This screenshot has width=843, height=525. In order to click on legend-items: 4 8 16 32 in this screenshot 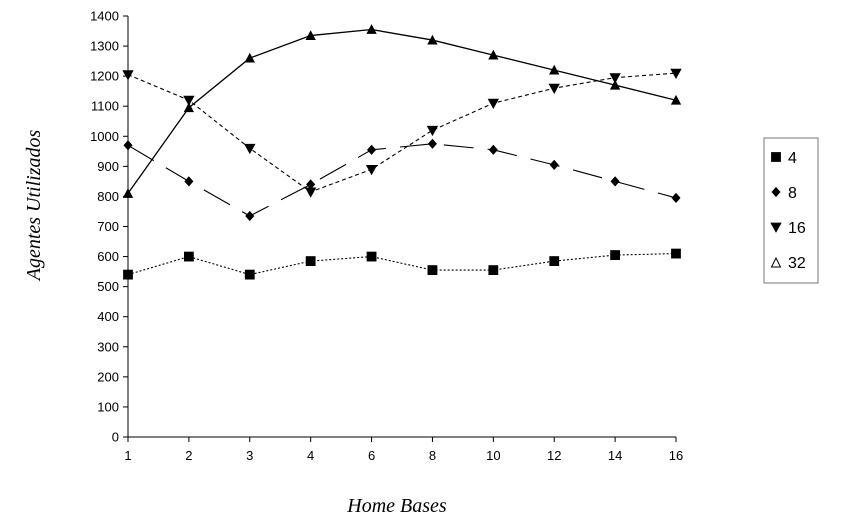, I will do `click(788, 211)`.